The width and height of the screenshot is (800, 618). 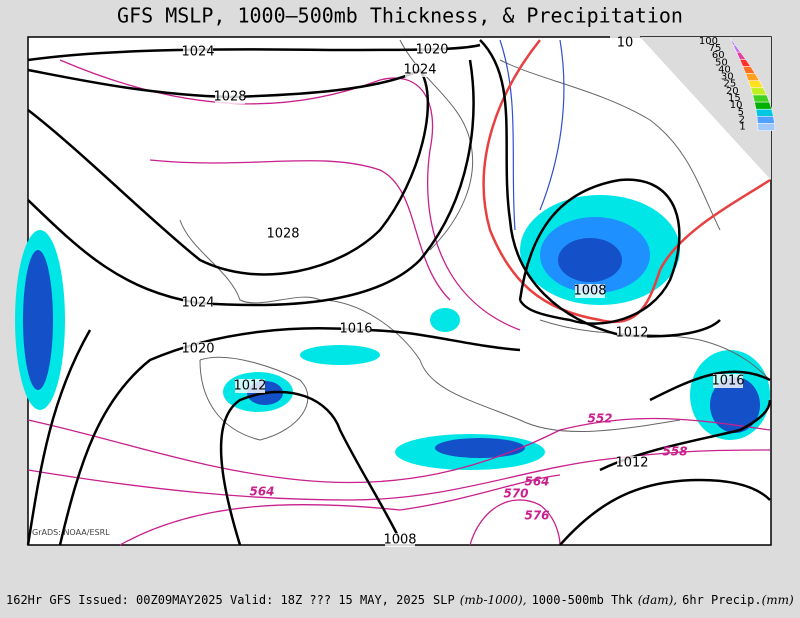 I want to click on legend-label: 25, so click(x=730, y=84).